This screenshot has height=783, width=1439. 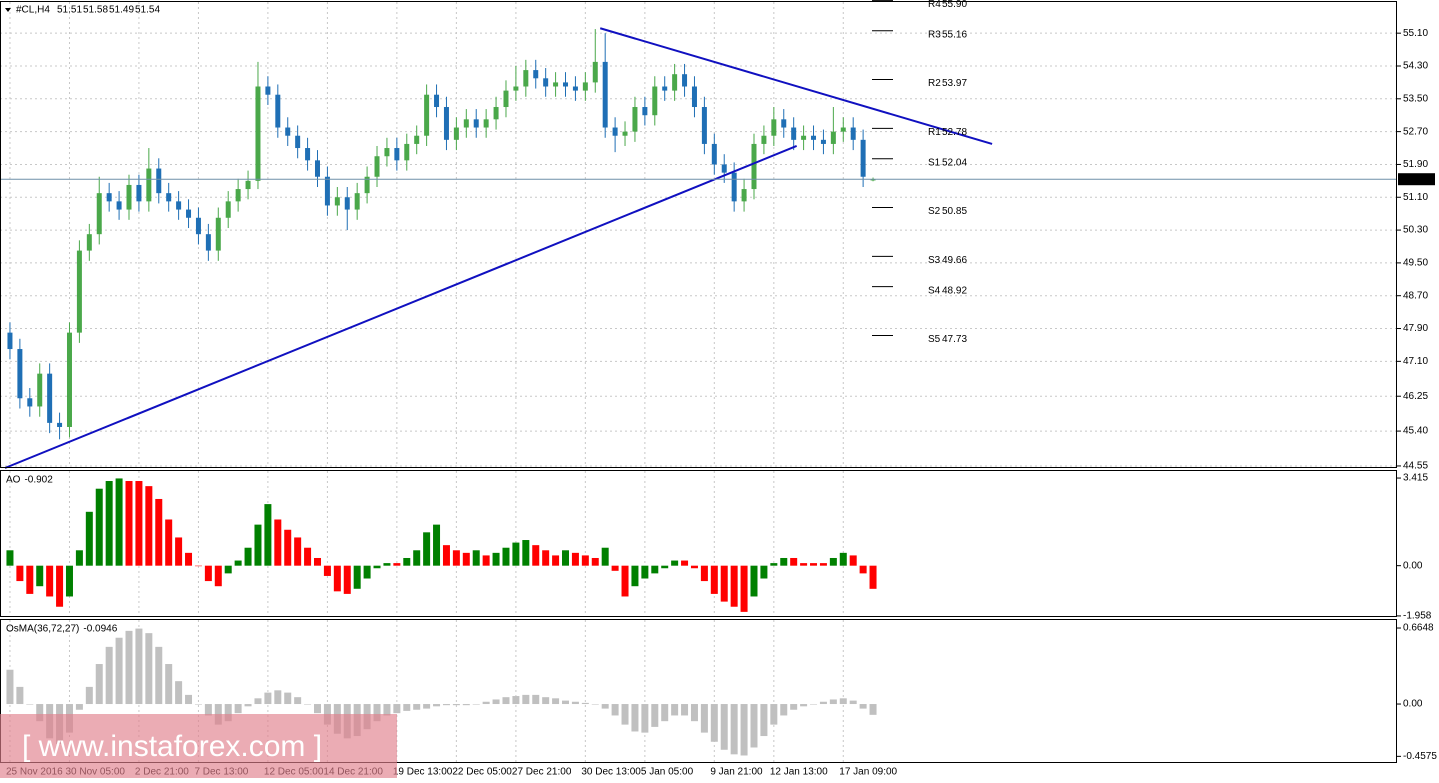 I want to click on indicator-name: OsMA(36,72,27), so click(x=42, y=629).